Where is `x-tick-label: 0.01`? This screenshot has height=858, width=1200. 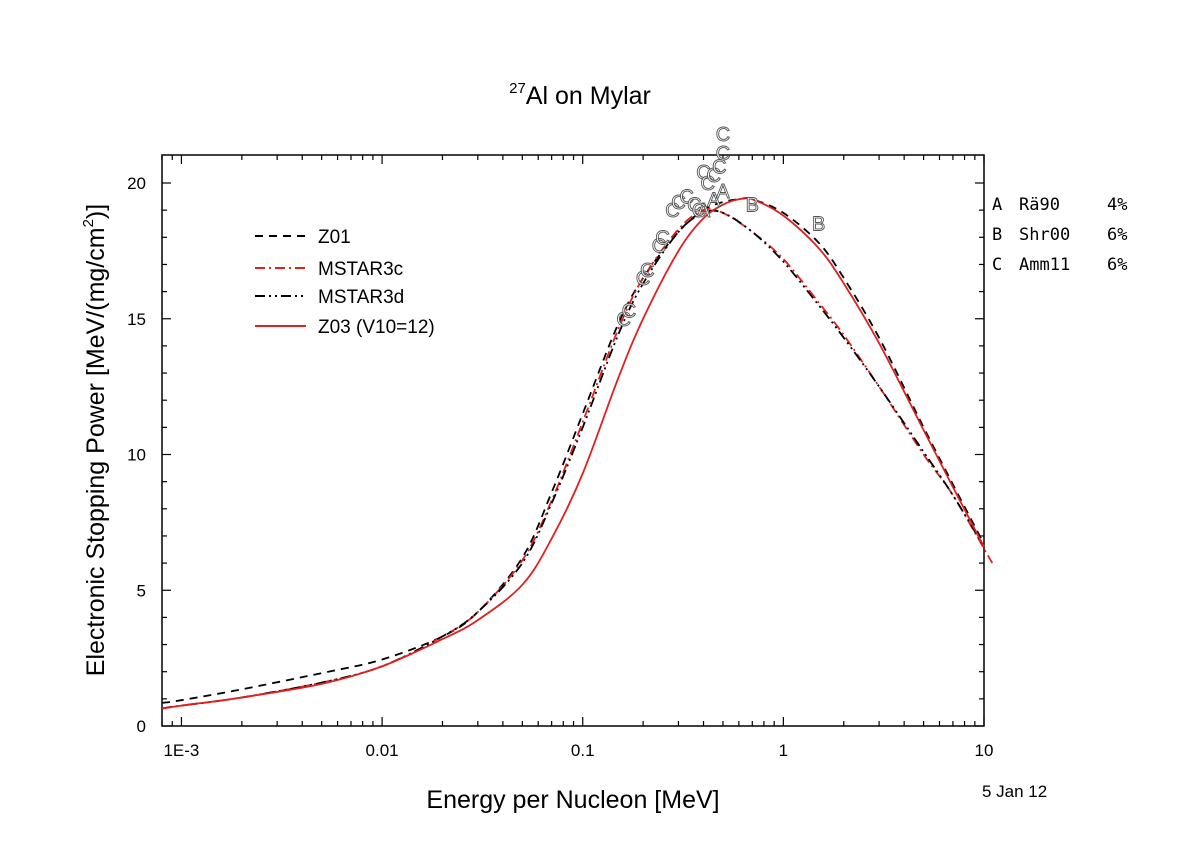 x-tick-label: 0.01 is located at coordinates (382, 750).